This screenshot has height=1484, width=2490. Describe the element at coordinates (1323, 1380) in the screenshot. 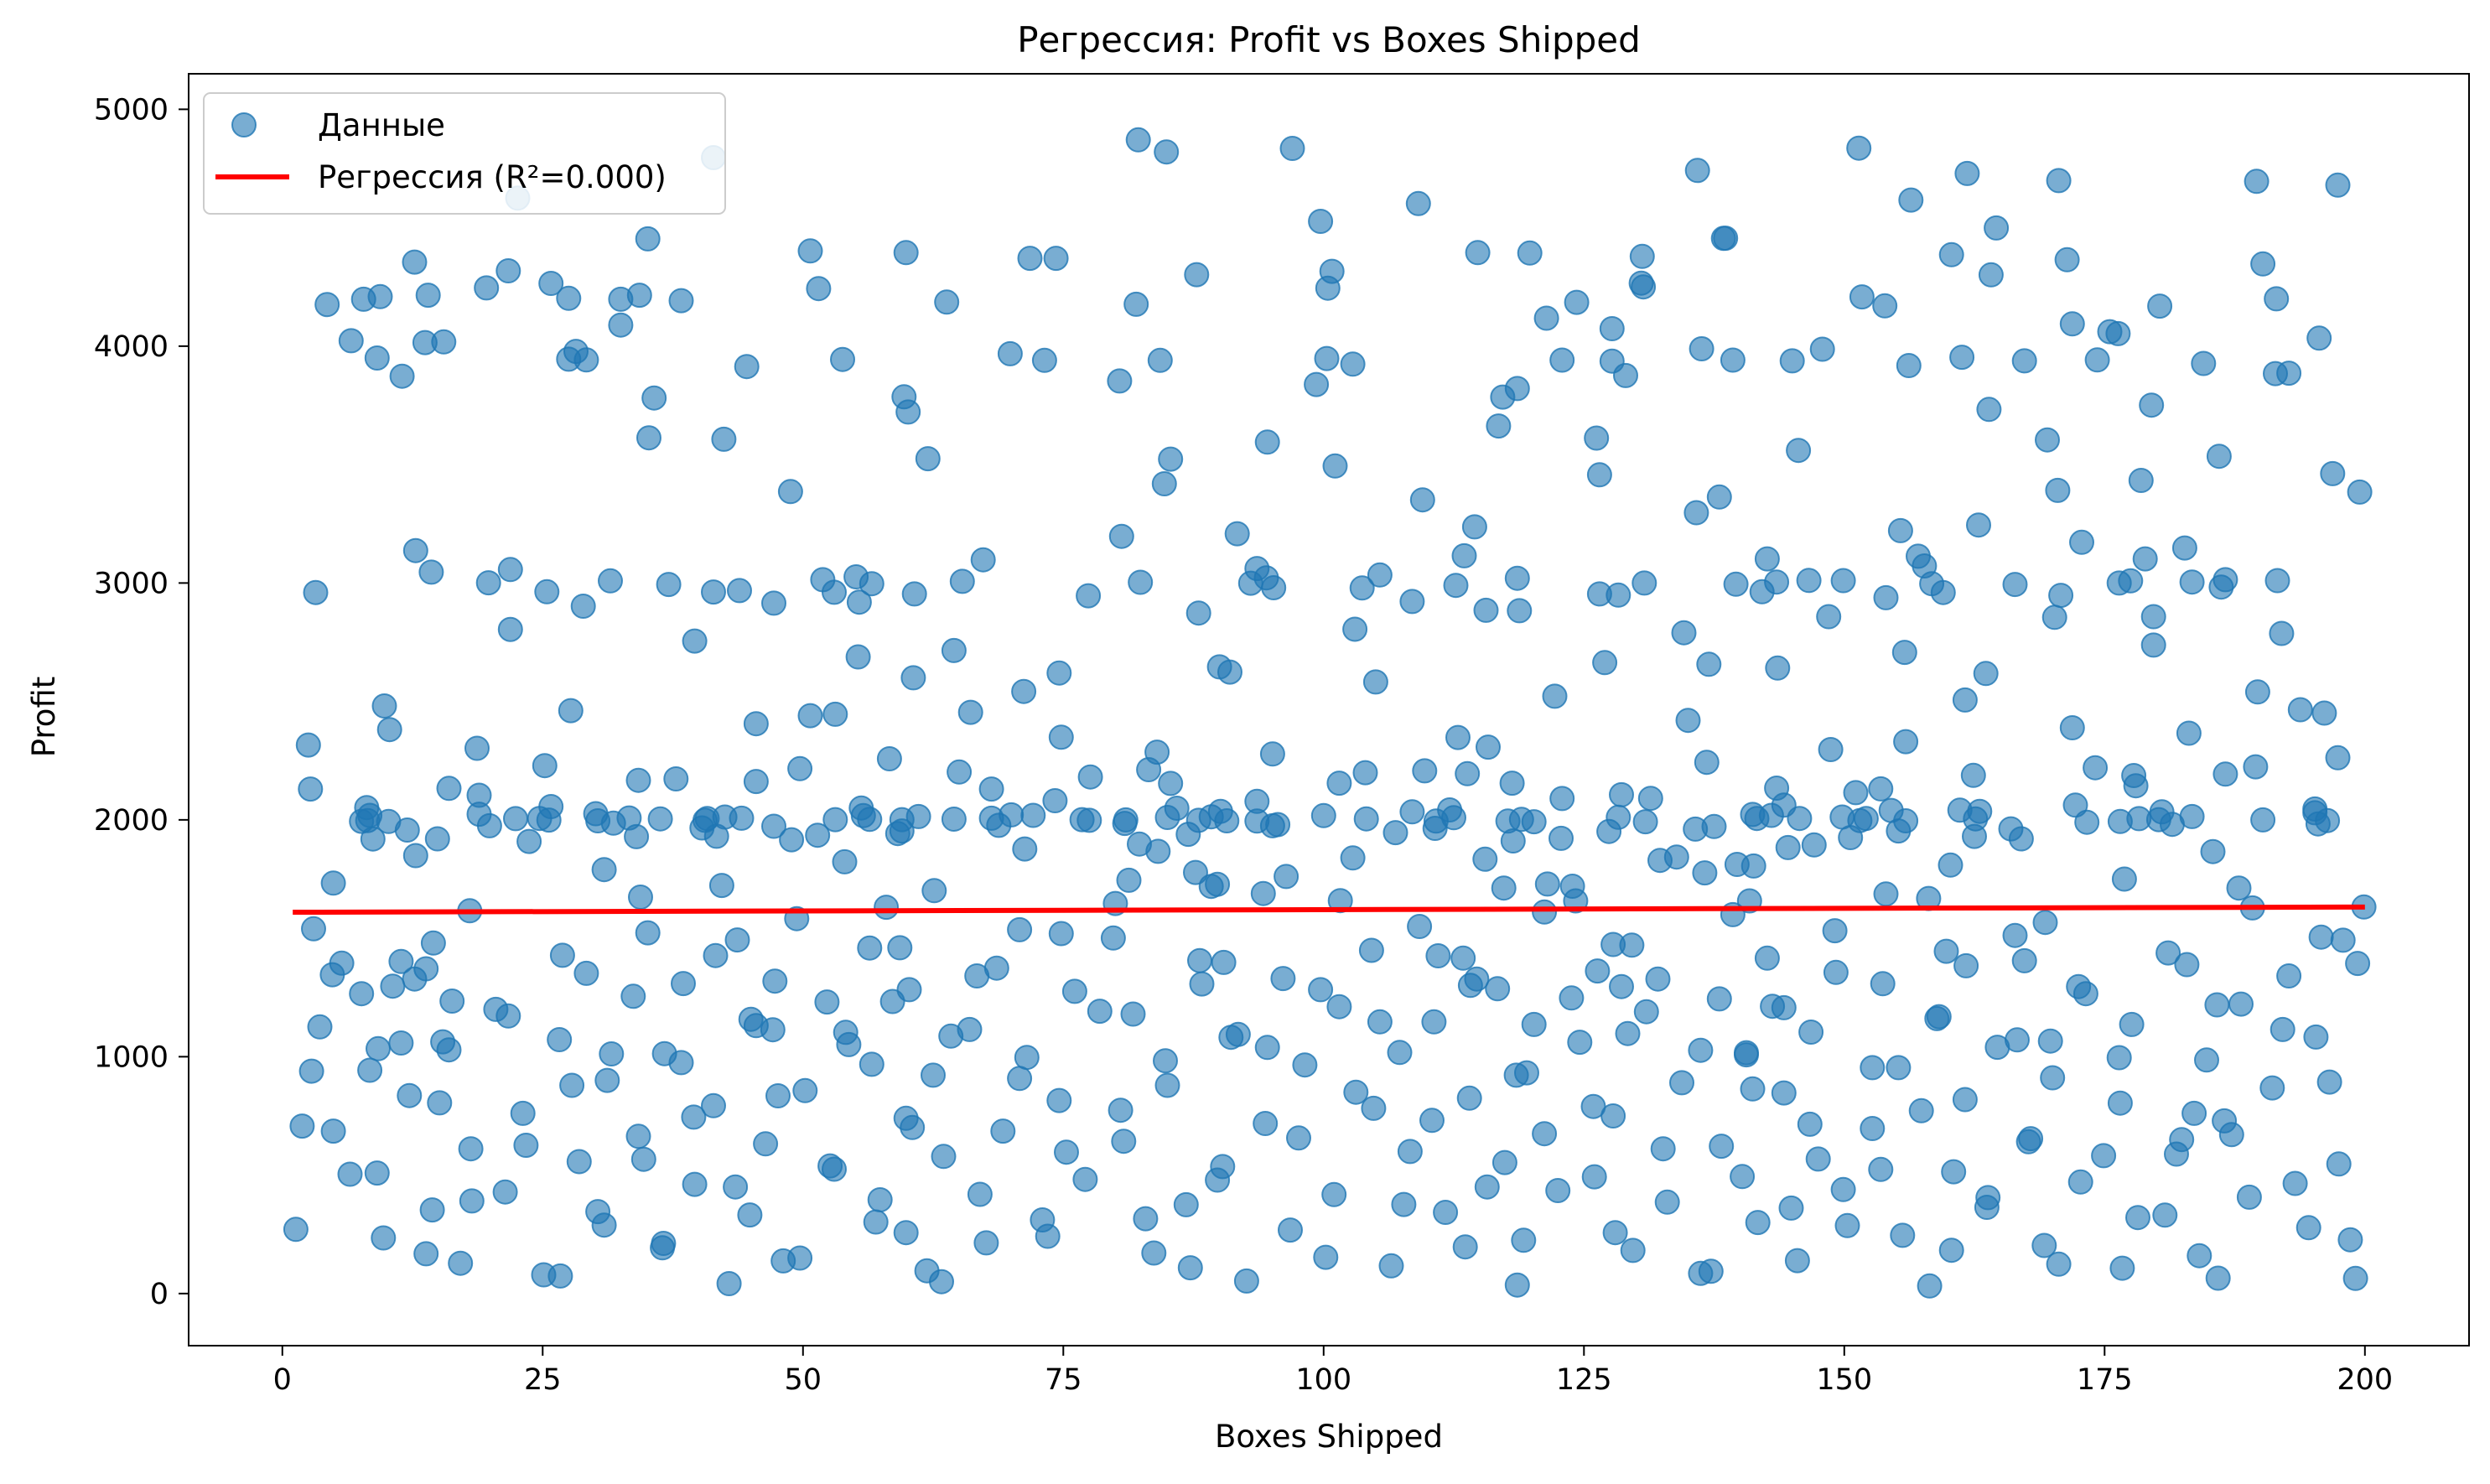

I see `x-tick-label: 100` at that location.